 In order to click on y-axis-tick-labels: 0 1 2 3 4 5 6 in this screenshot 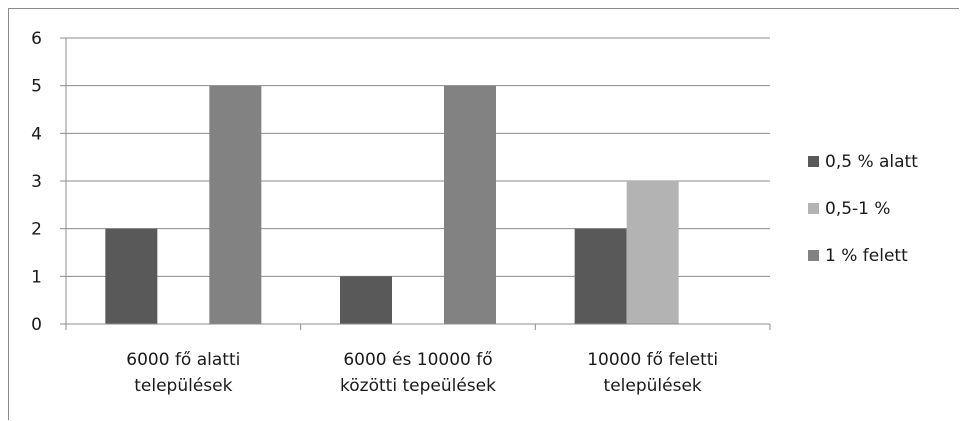, I will do `click(36, 182)`.